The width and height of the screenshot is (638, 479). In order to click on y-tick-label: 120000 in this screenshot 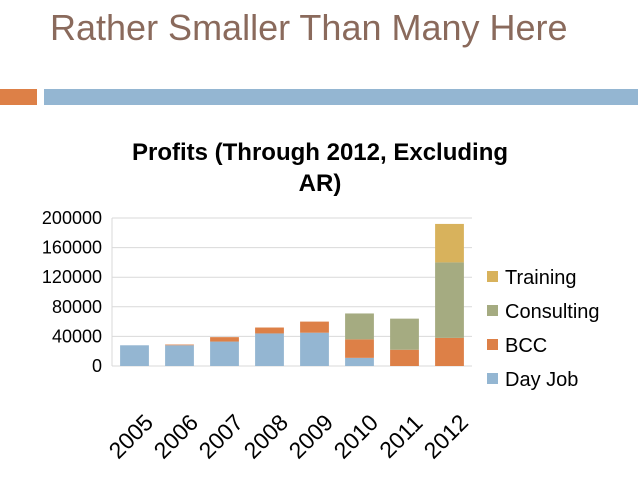, I will do `click(72, 277)`.